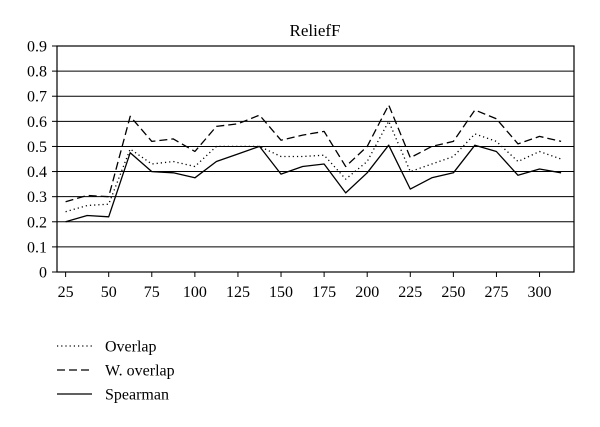  Describe the element at coordinates (540, 292) in the screenshot. I see `x-tick-label: 300` at that location.